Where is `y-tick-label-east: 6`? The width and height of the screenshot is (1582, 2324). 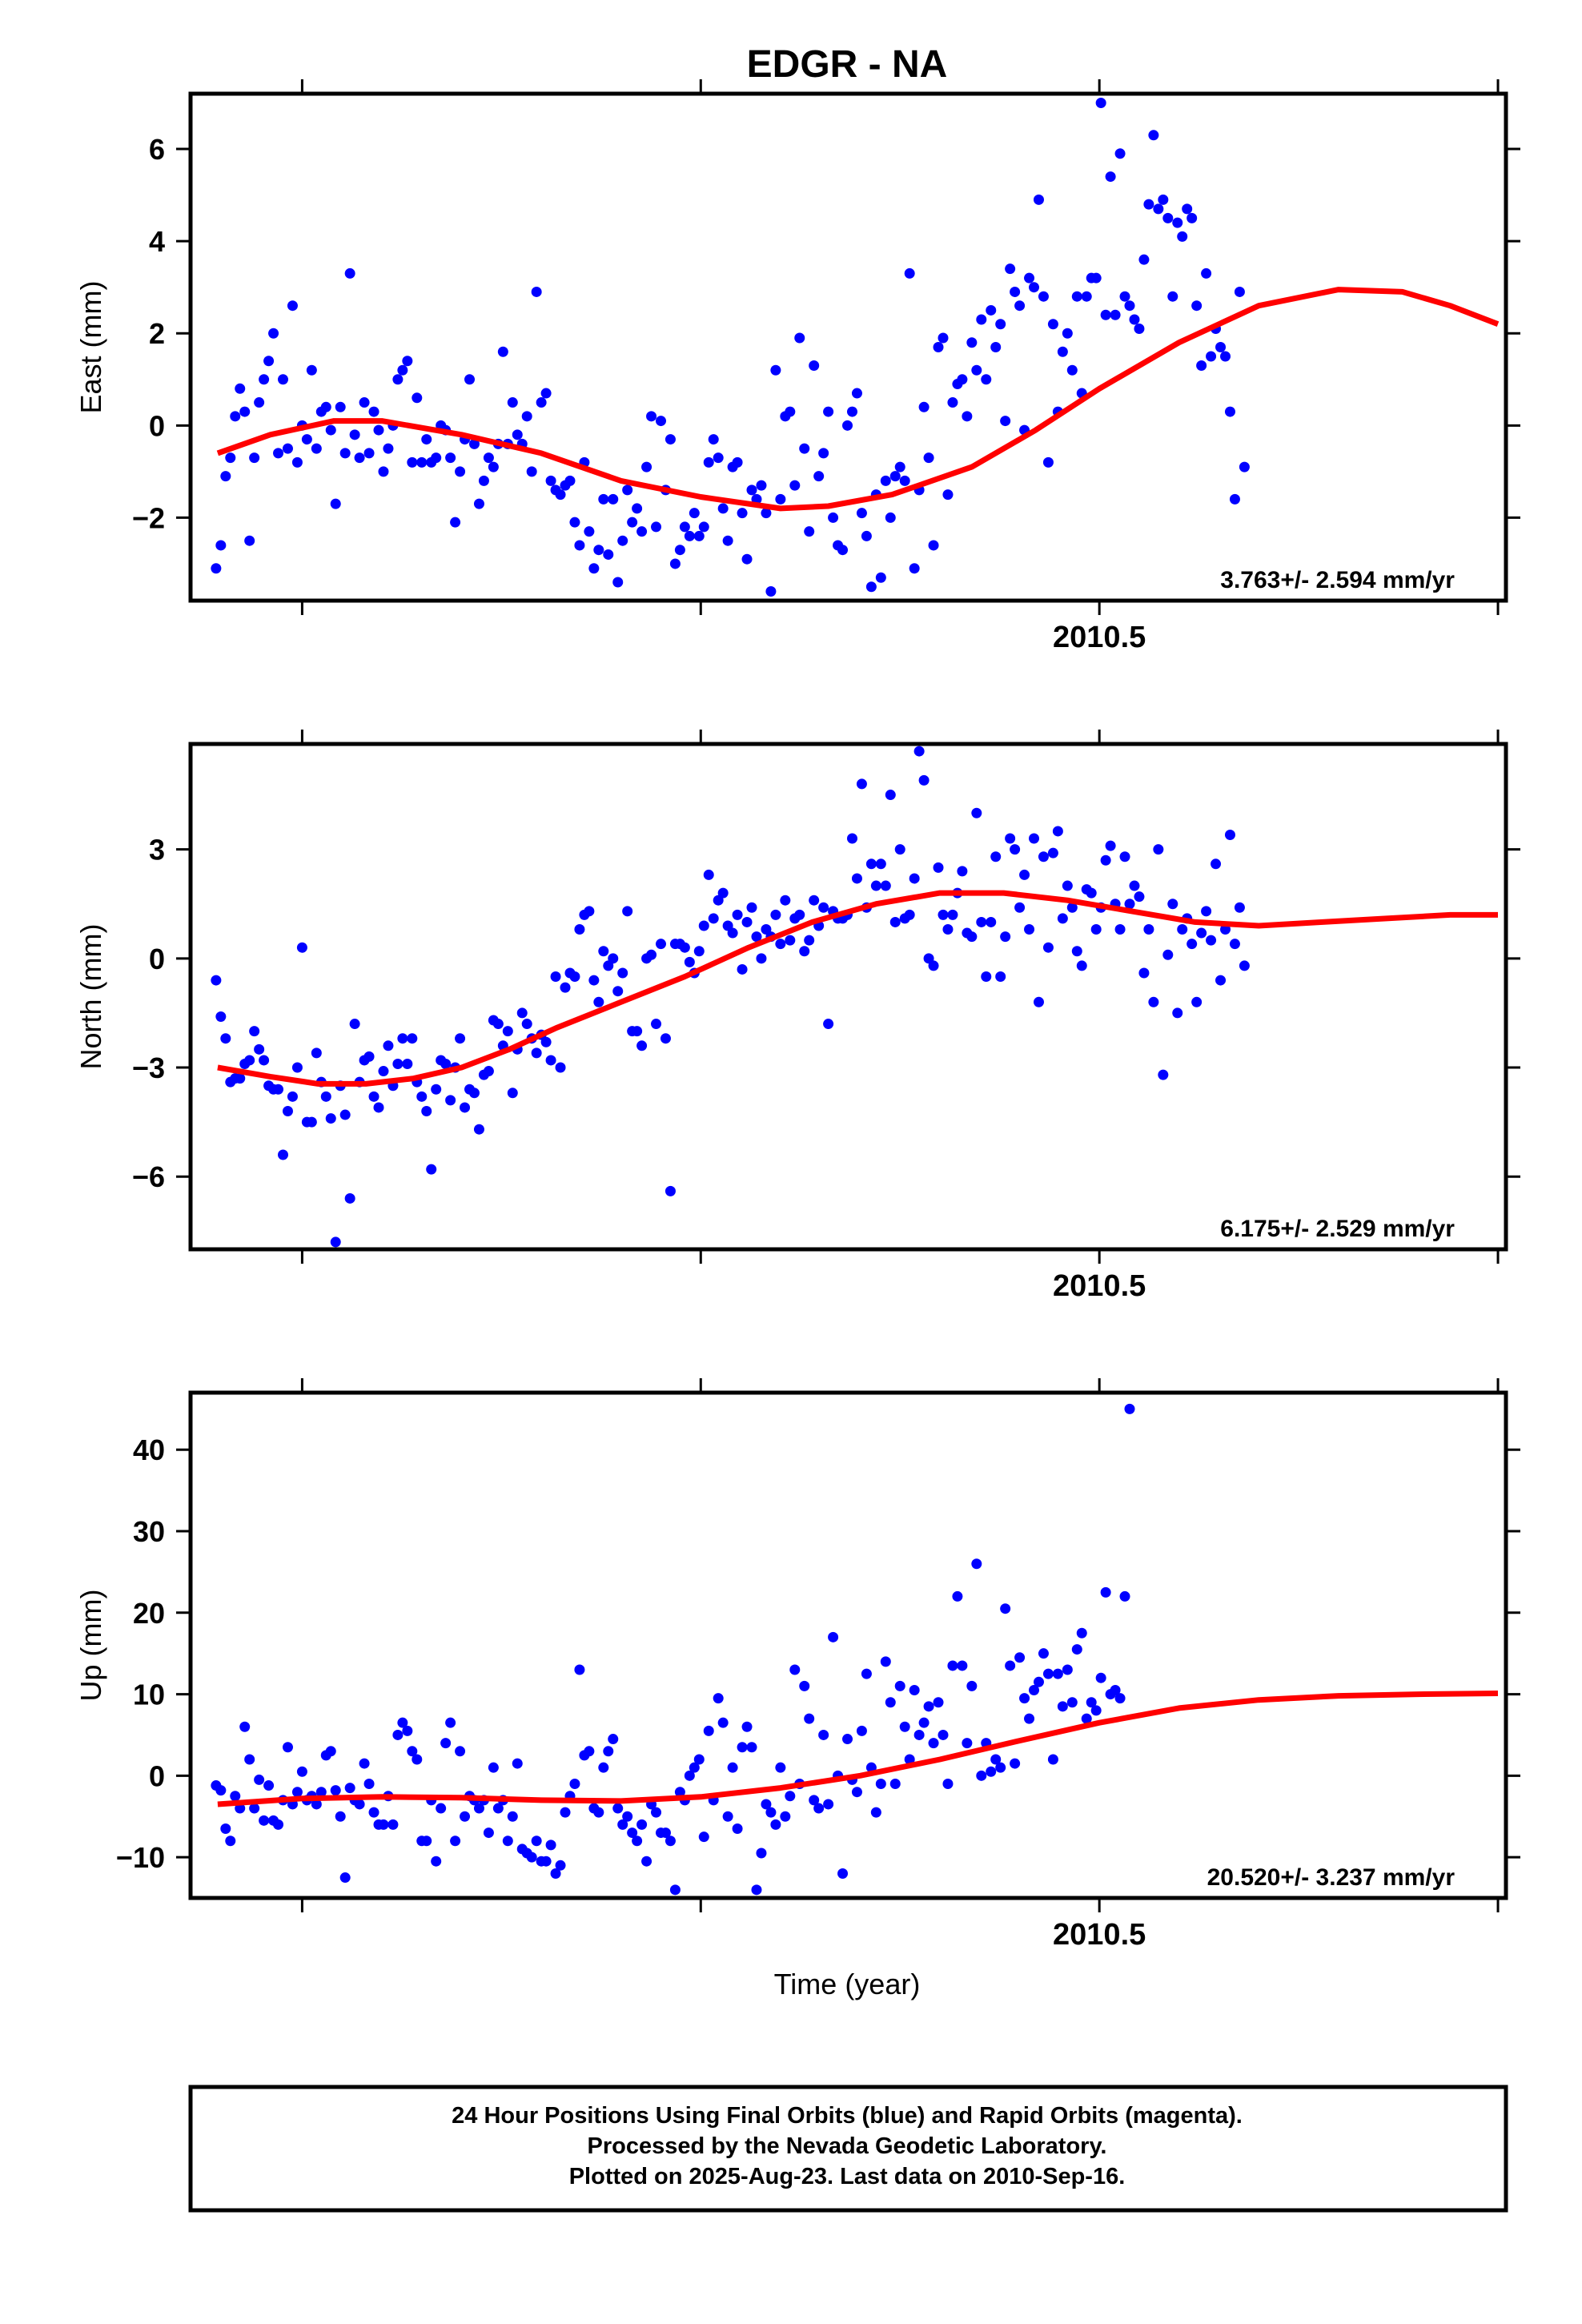
y-tick-label-east: 6 is located at coordinates (157, 149).